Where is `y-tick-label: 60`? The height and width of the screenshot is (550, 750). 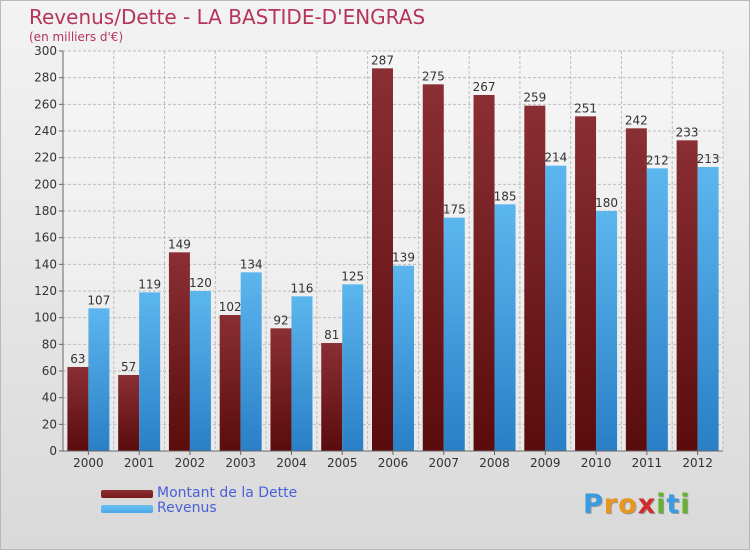 y-tick-label: 60 is located at coordinates (49, 371).